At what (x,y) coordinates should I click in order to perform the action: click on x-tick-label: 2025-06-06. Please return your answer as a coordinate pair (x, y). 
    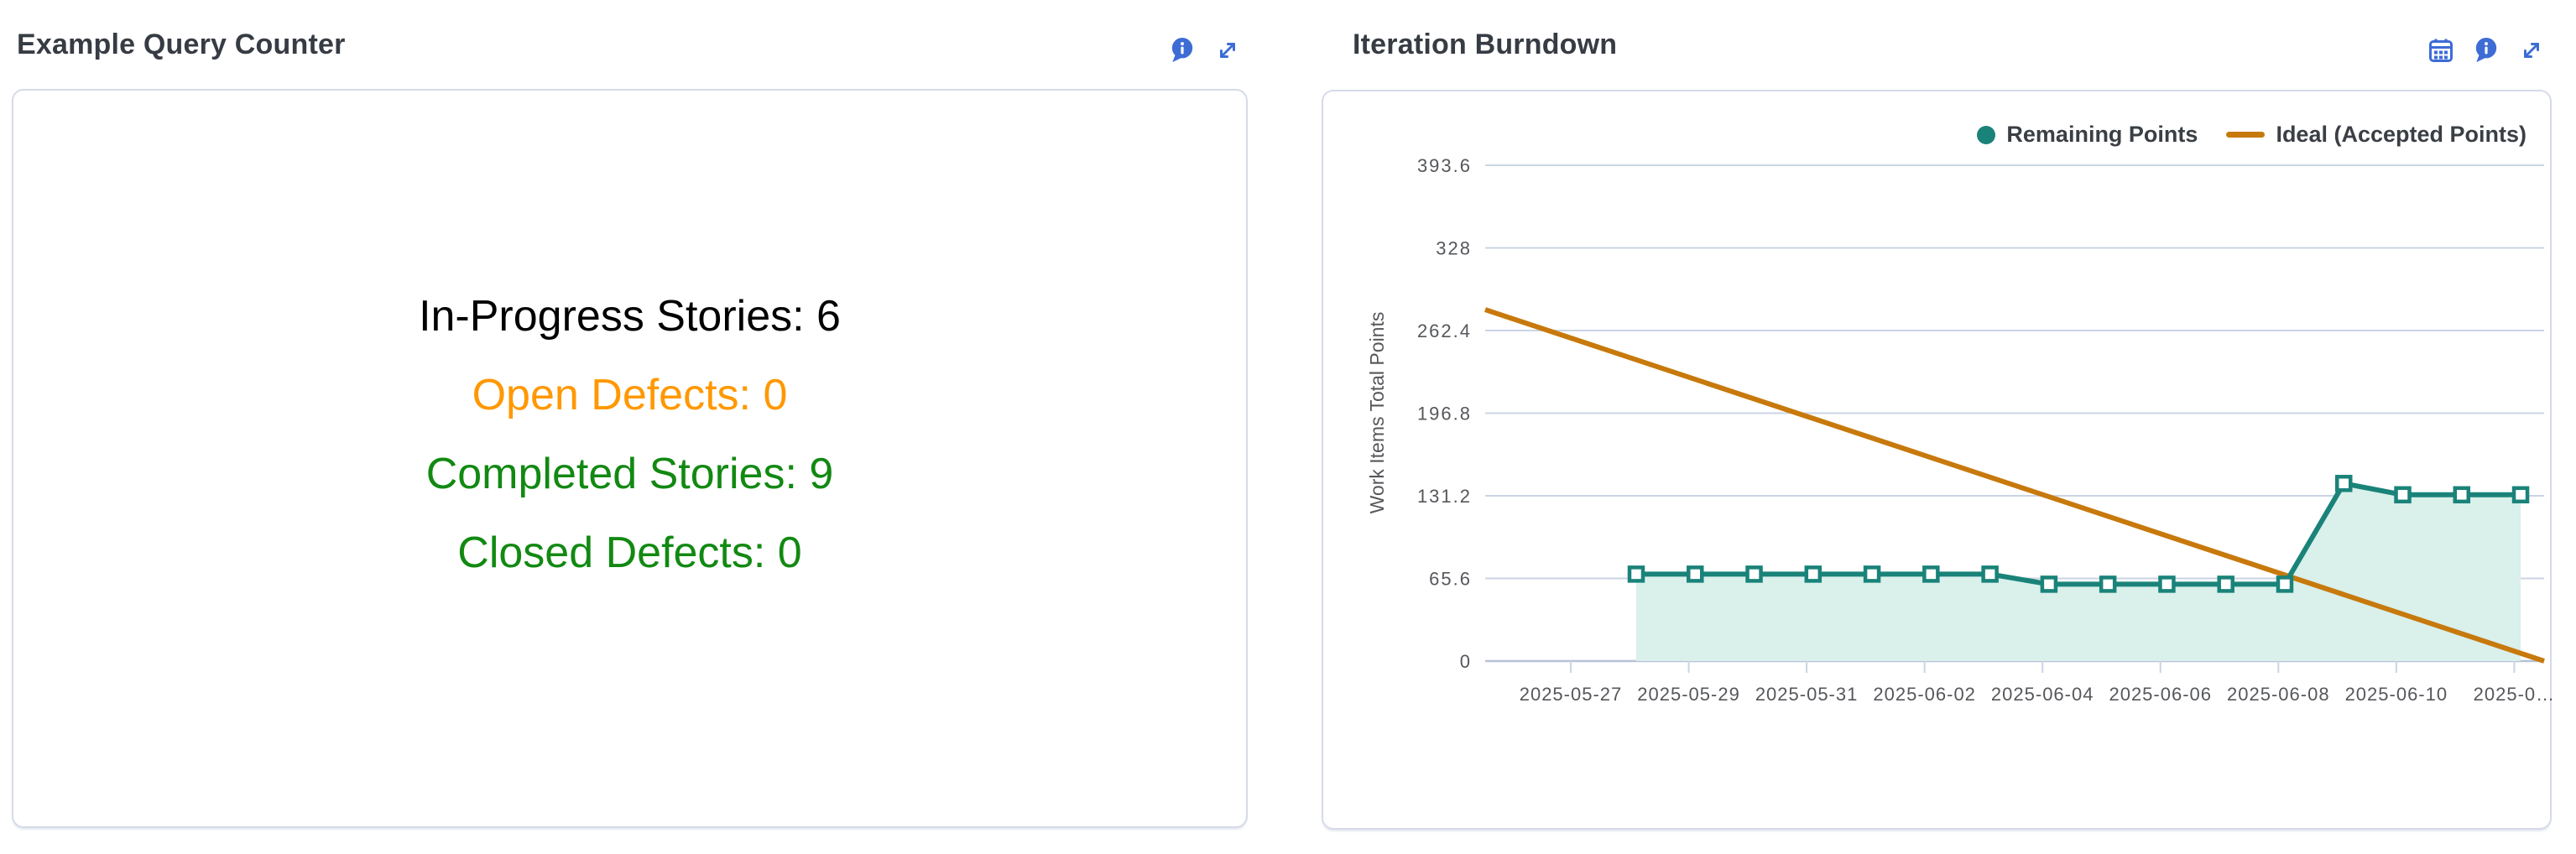
    Looking at the image, I should click on (2160, 694).